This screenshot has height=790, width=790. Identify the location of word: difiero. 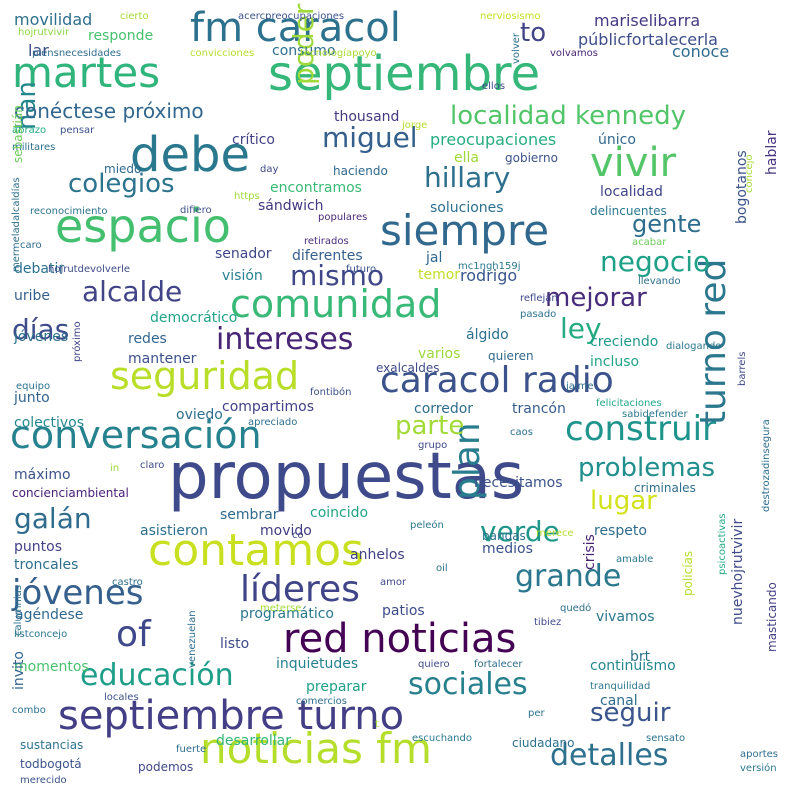
(196, 210).